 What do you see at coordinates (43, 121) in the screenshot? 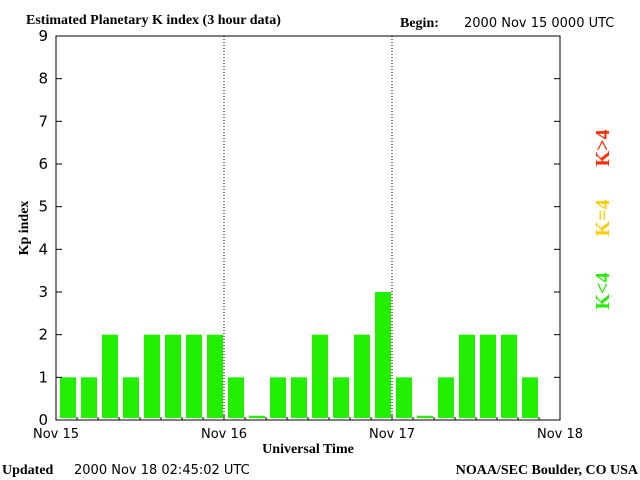
I see `y-tick-label: 7` at bounding box center [43, 121].